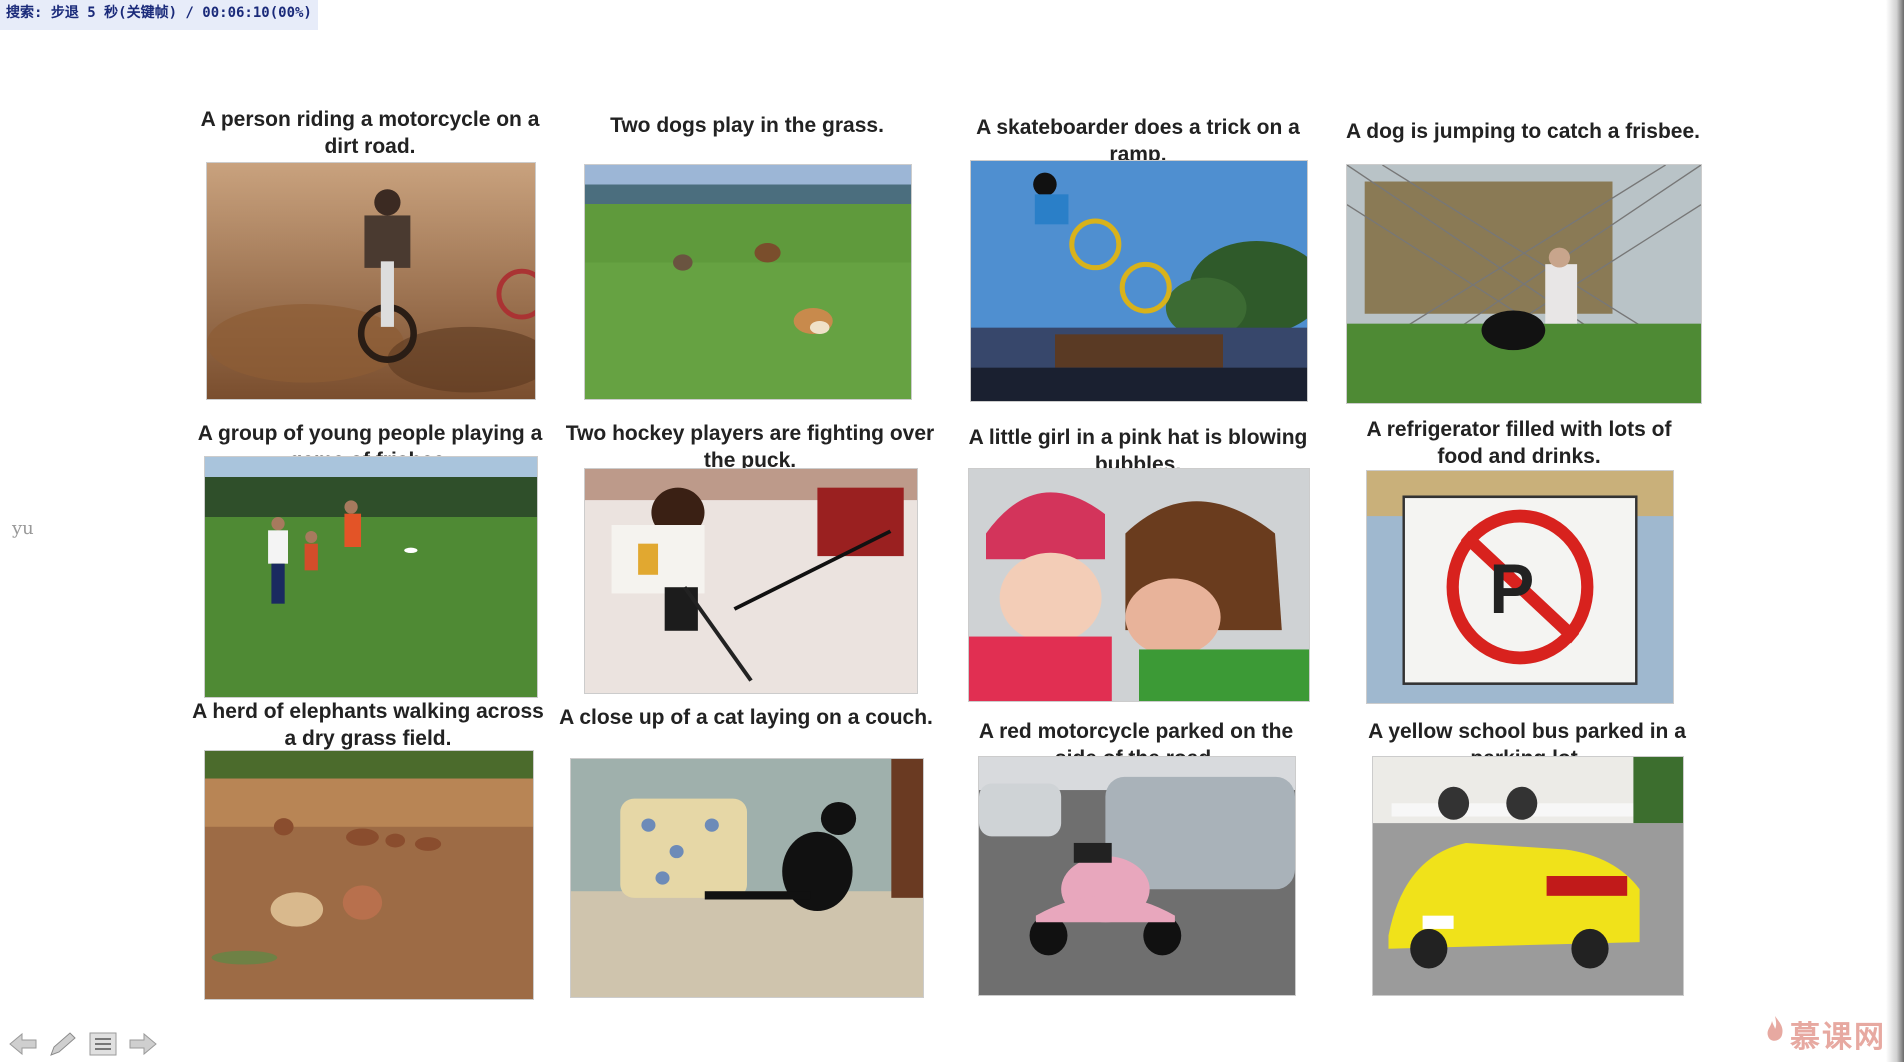 The width and height of the screenshot is (1904, 1062). What do you see at coordinates (369, 875) in the screenshot?
I see `elephants-photo` at bounding box center [369, 875].